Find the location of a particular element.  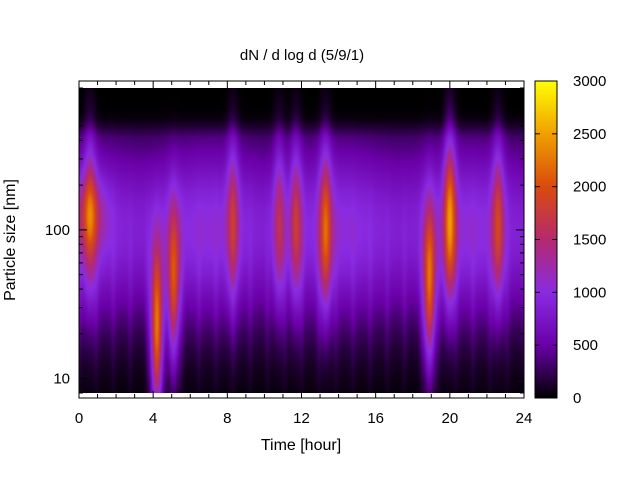

x-tick-label: 8 is located at coordinates (227, 418).